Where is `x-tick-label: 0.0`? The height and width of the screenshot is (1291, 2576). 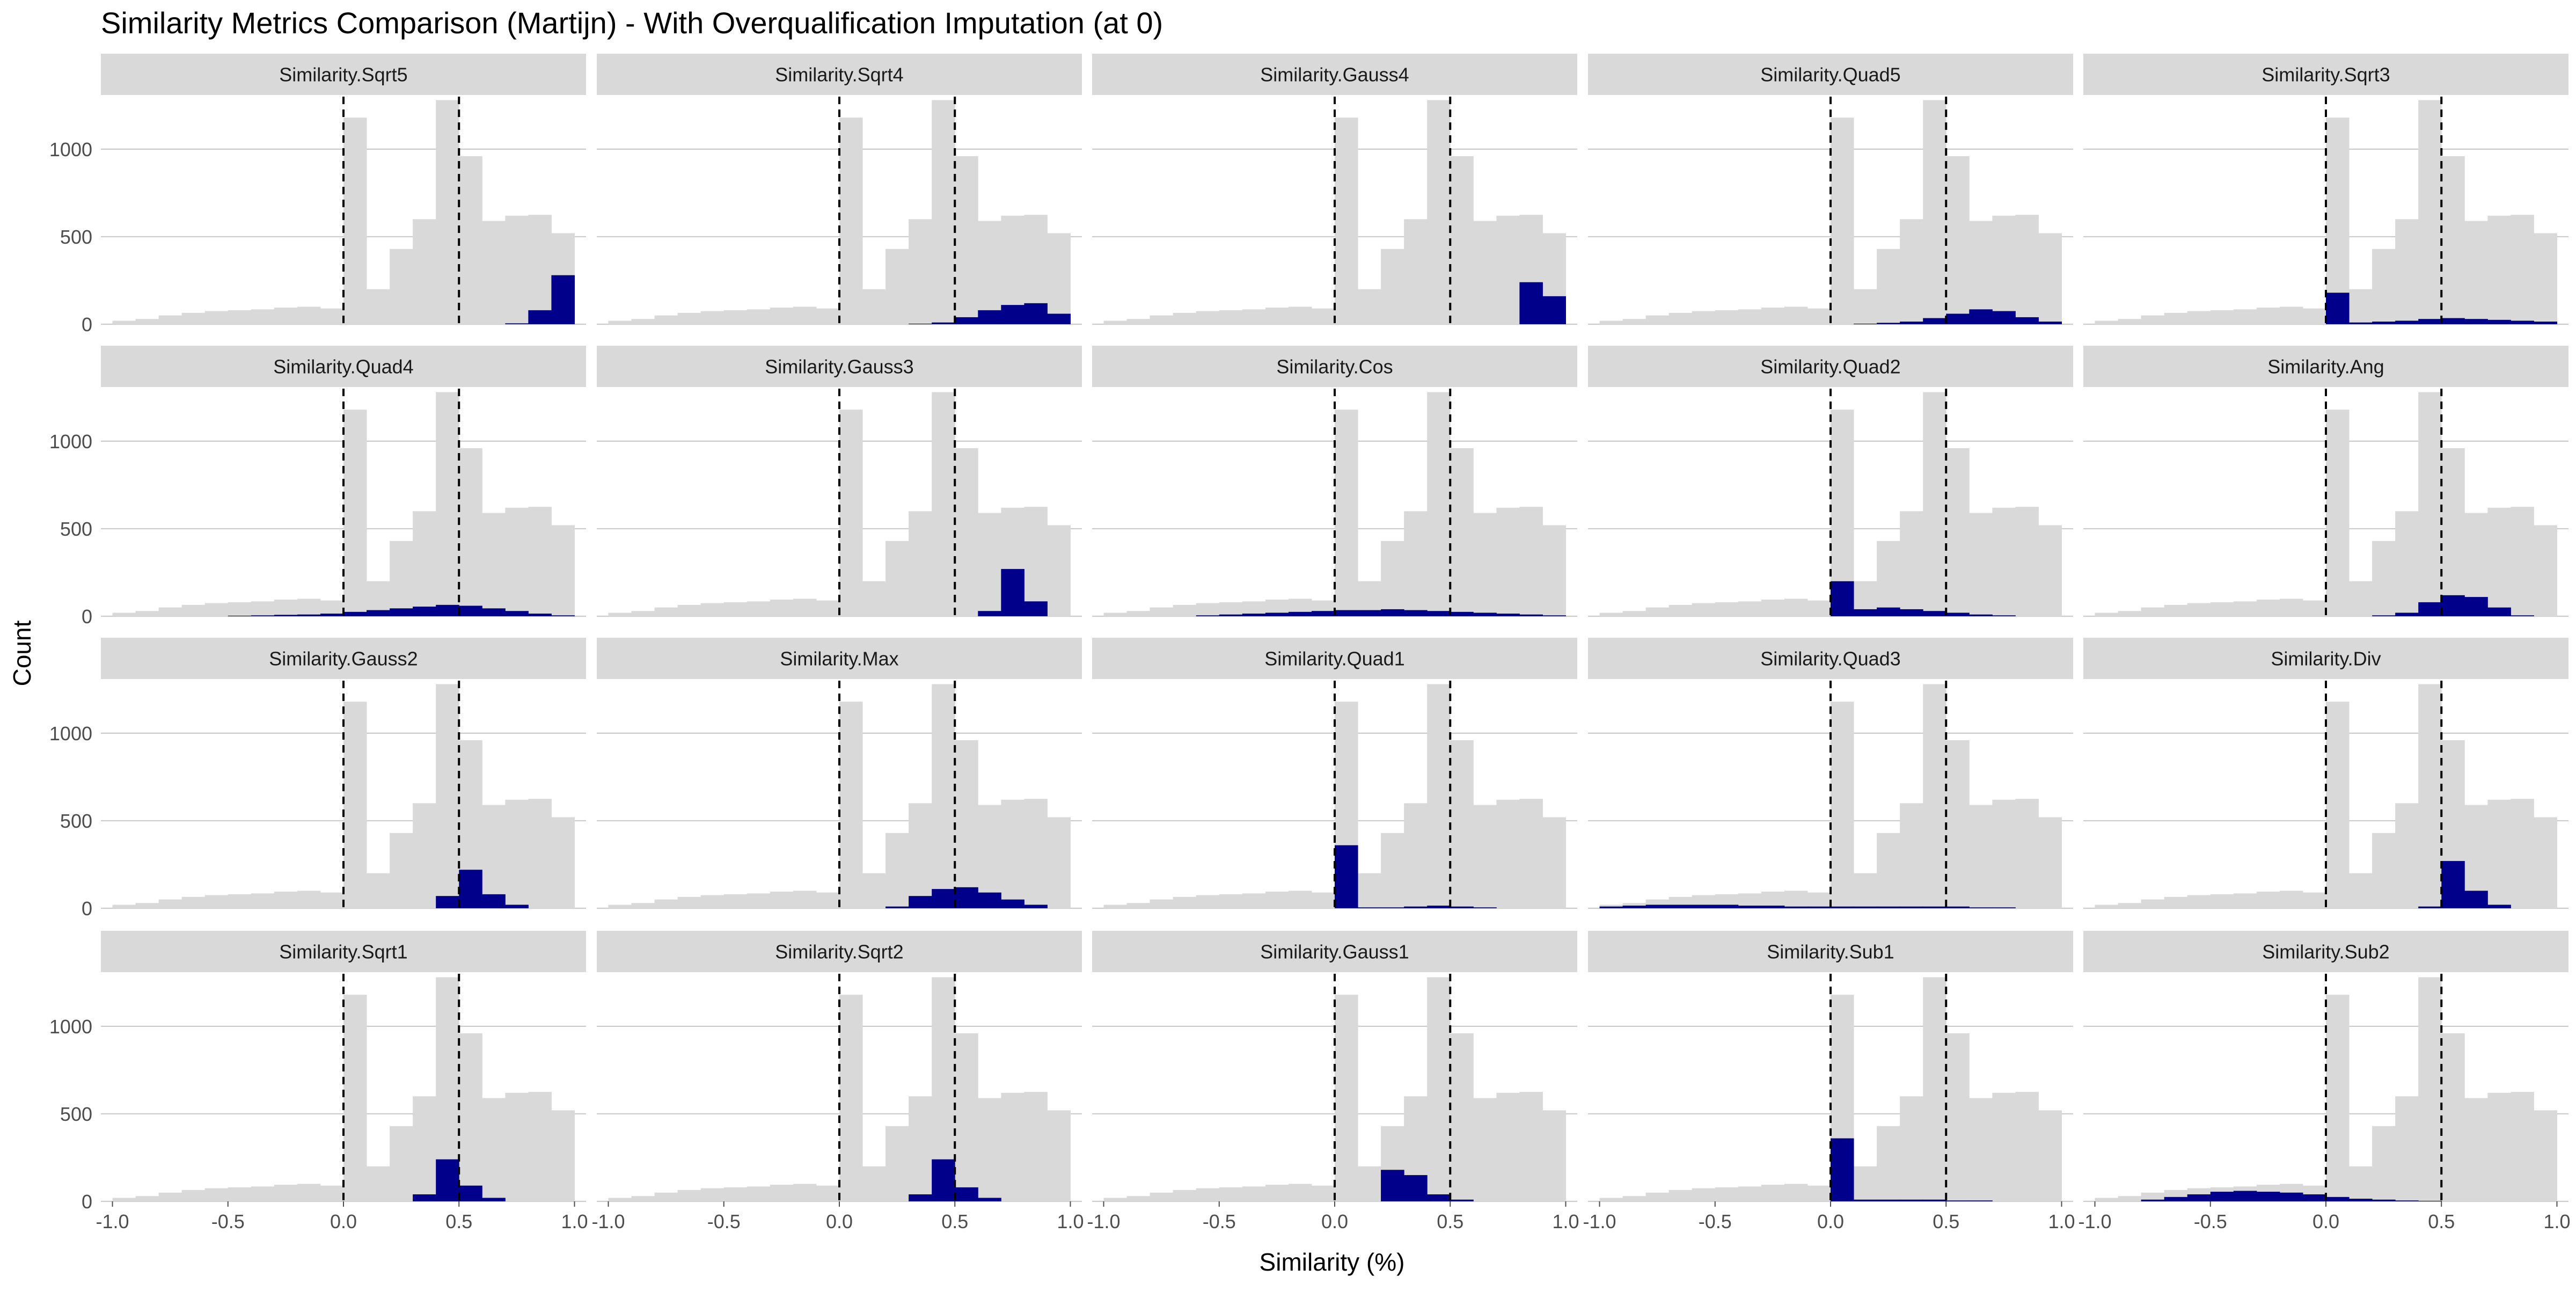 x-tick-label: 0.0 is located at coordinates (1830, 1221).